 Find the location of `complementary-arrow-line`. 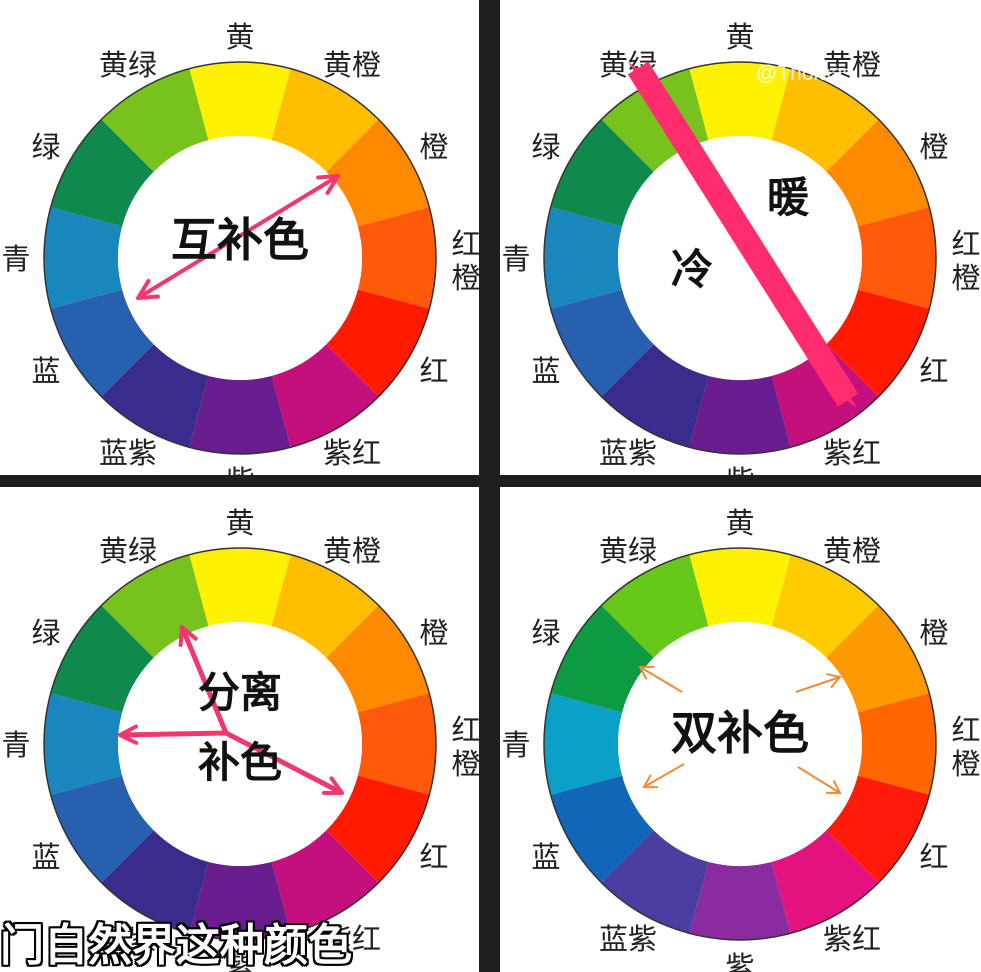

complementary-arrow-line is located at coordinates (238, 237).